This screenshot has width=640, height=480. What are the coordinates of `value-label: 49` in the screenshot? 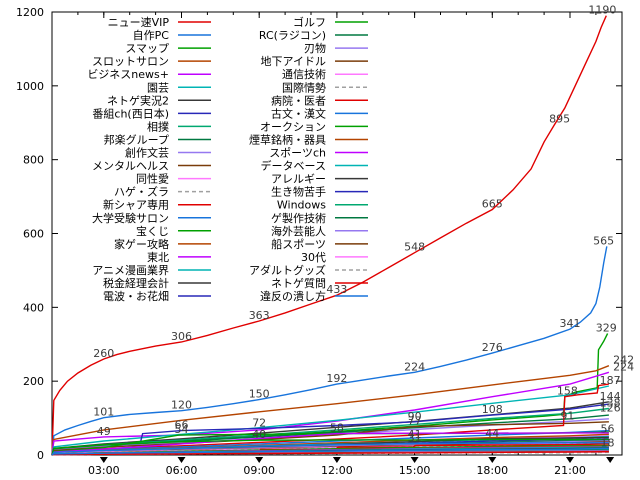 It's located at (104, 431).